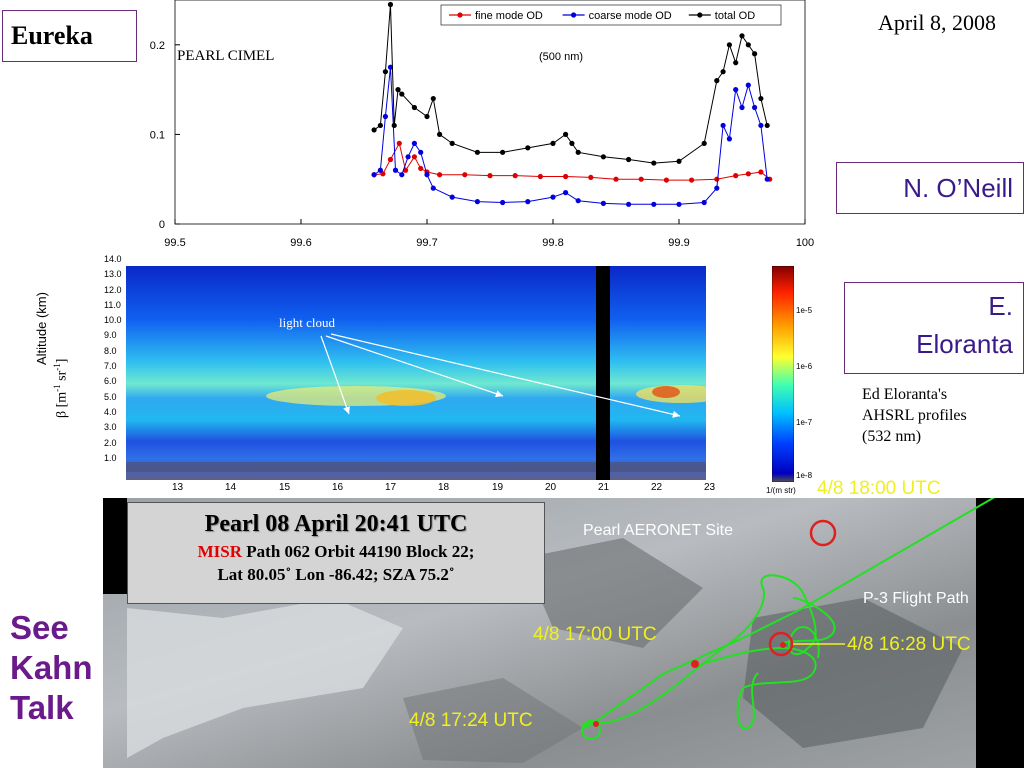  What do you see at coordinates (509, 16) in the screenshot?
I see `legend-label: fine mode OD` at bounding box center [509, 16].